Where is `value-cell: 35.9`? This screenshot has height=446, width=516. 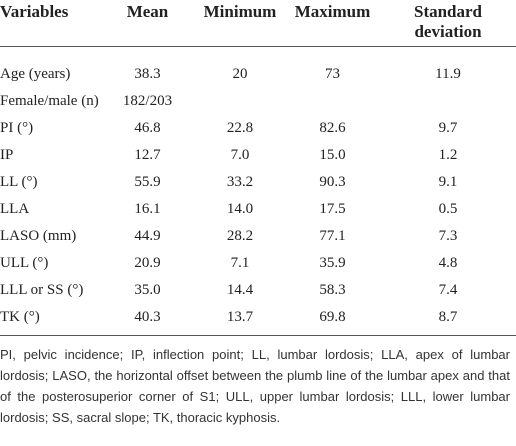 value-cell: 35.9 is located at coordinates (332, 263).